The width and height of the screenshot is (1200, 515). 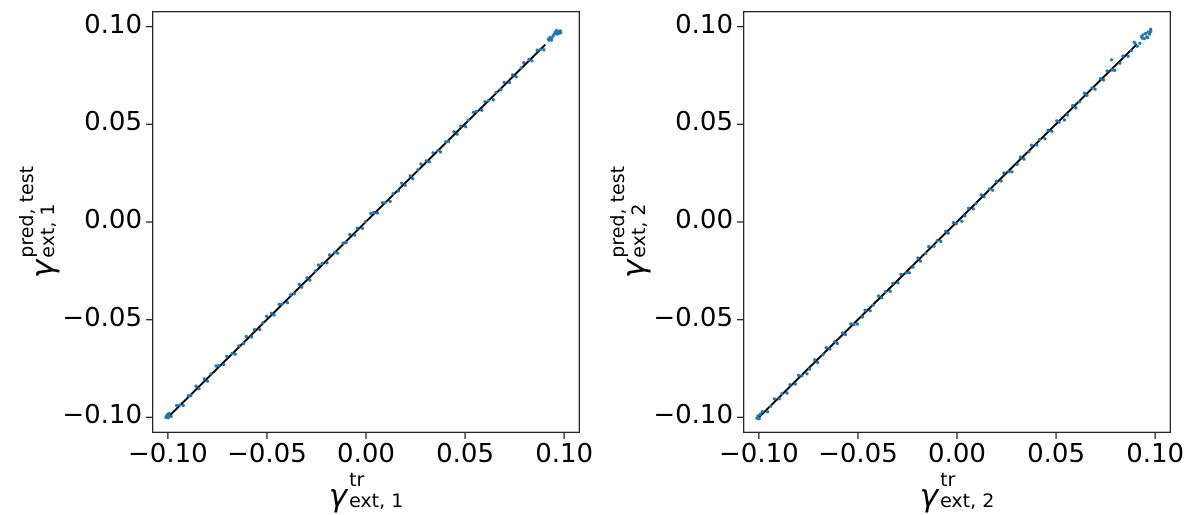 I want to click on label-scripts: pred, test ext, 1, so click(x=37, y=212).